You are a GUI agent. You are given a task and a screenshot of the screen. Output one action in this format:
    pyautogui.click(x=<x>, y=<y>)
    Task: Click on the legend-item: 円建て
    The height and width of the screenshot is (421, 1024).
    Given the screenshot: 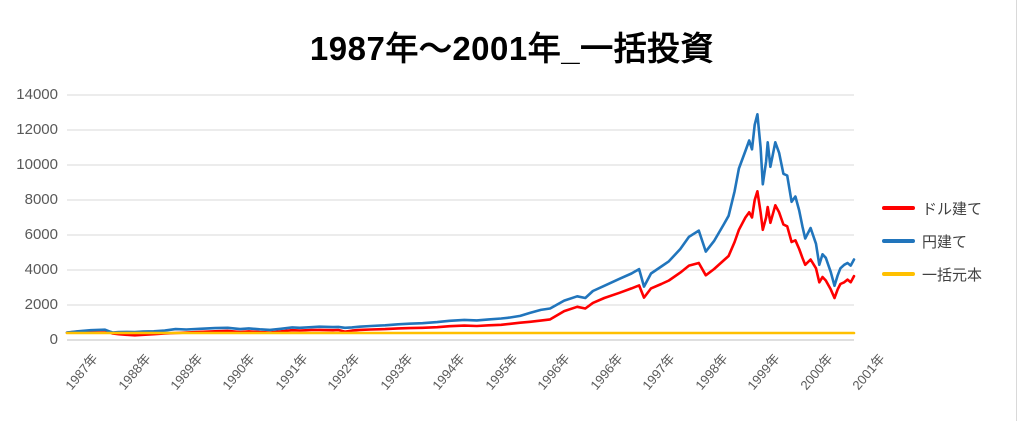 What is the action you would take?
    pyautogui.click(x=932, y=241)
    